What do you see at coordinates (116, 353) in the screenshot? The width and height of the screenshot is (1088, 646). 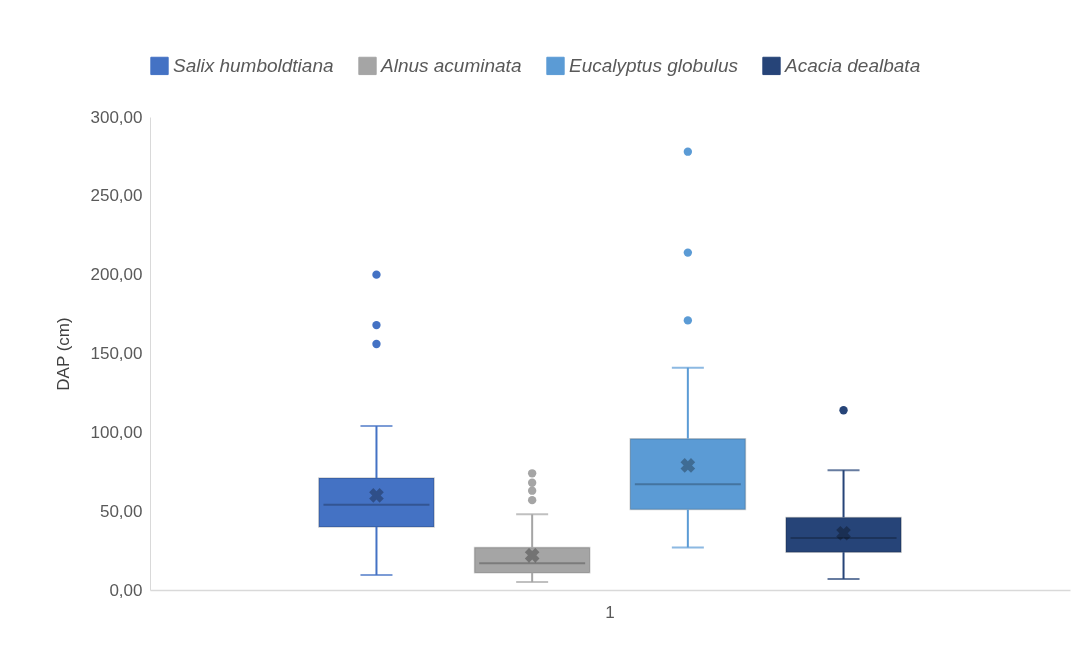 I see `y-tick-label: 150,00` at bounding box center [116, 353].